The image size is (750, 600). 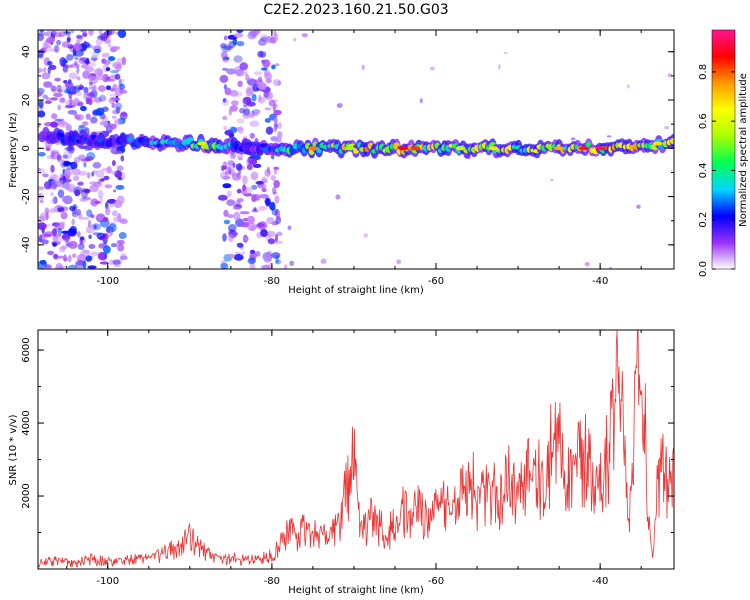 What do you see at coordinates (26, 495) in the screenshot?
I see `y-tick-label: 2000` at bounding box center [26, 495].